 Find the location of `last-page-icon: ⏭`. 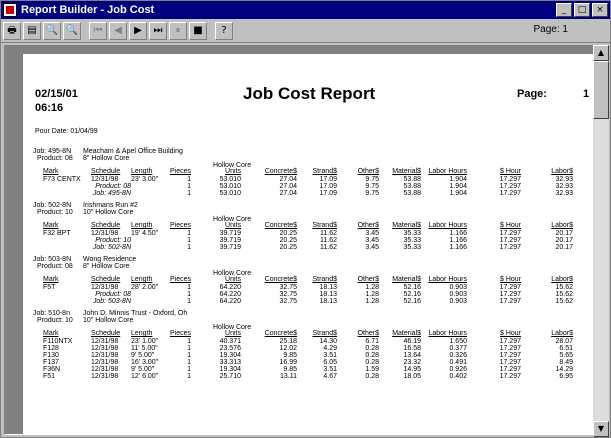

last-page-icon: ⏭ is located at coordinates (158, 30).